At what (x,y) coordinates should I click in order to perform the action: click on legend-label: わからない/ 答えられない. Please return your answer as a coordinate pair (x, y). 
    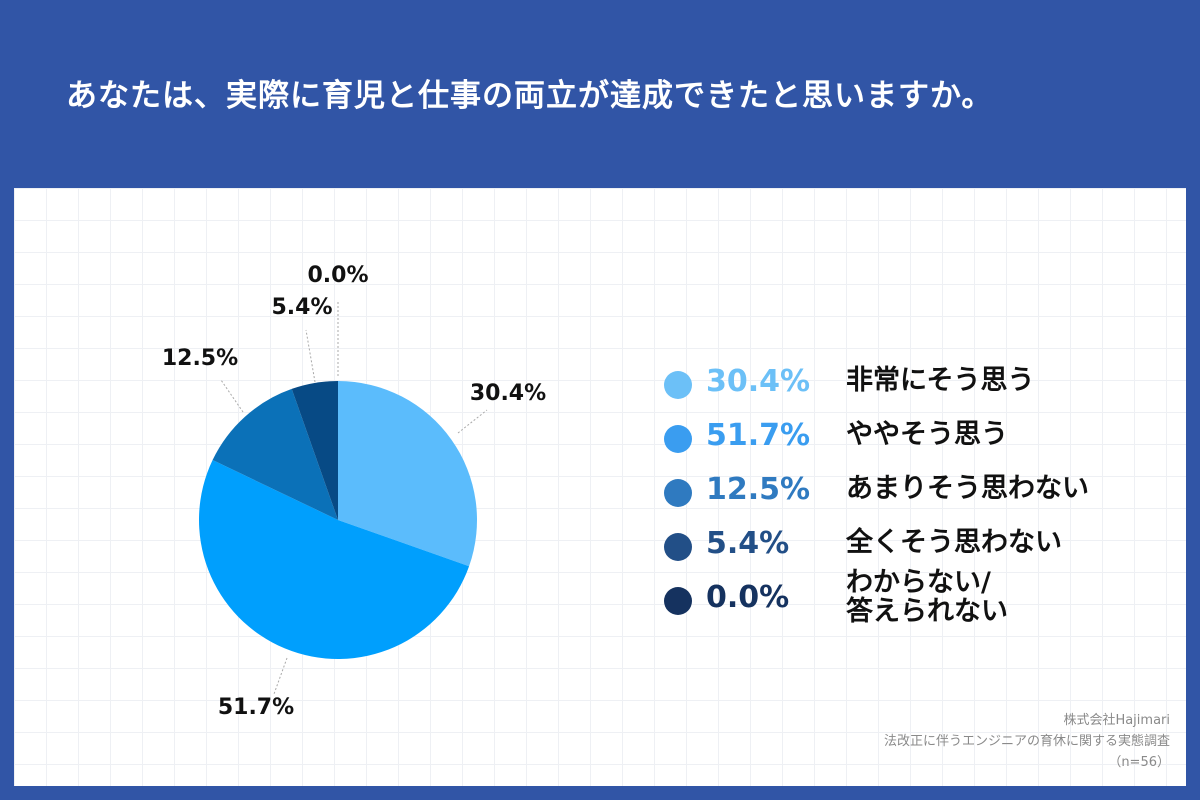
    Looking at the image, I should click on (927, 597).